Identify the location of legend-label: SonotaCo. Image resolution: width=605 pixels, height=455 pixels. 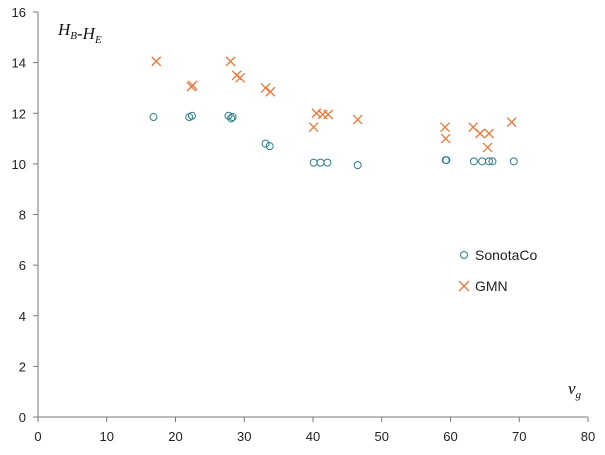
(506, 255).